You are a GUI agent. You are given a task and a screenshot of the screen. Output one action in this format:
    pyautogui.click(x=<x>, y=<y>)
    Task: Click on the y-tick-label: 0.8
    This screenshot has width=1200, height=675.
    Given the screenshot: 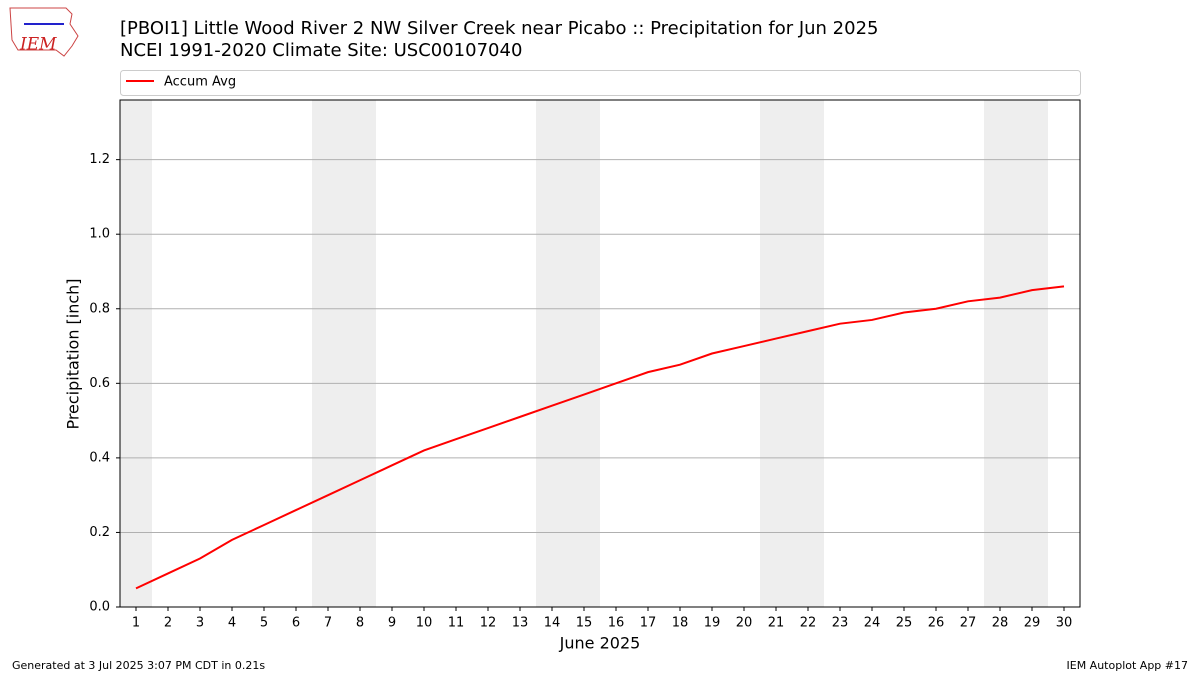 What is the action you would take?
    pyautogui.click(x=99, y=308)
    